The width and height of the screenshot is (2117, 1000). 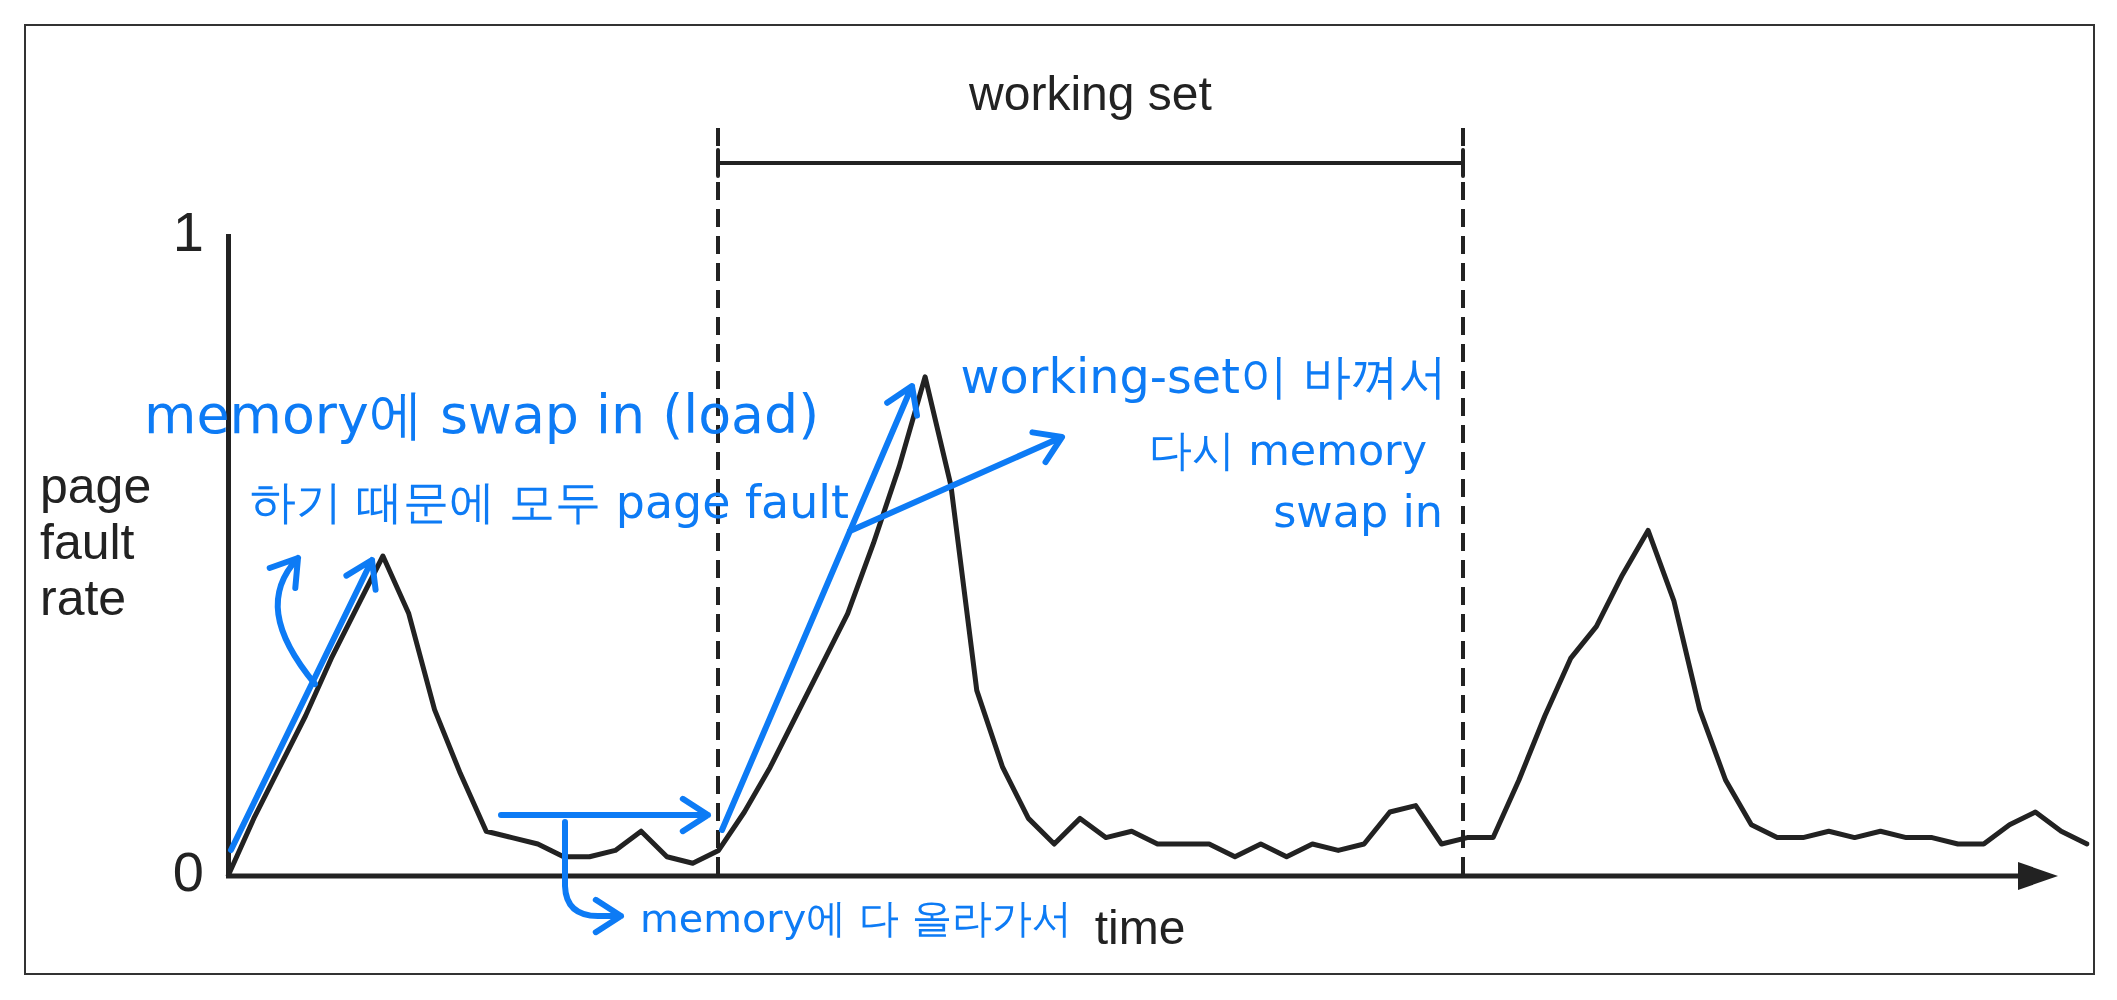 I want to click on y-tick-label: 0, so click(x=188, y=872).